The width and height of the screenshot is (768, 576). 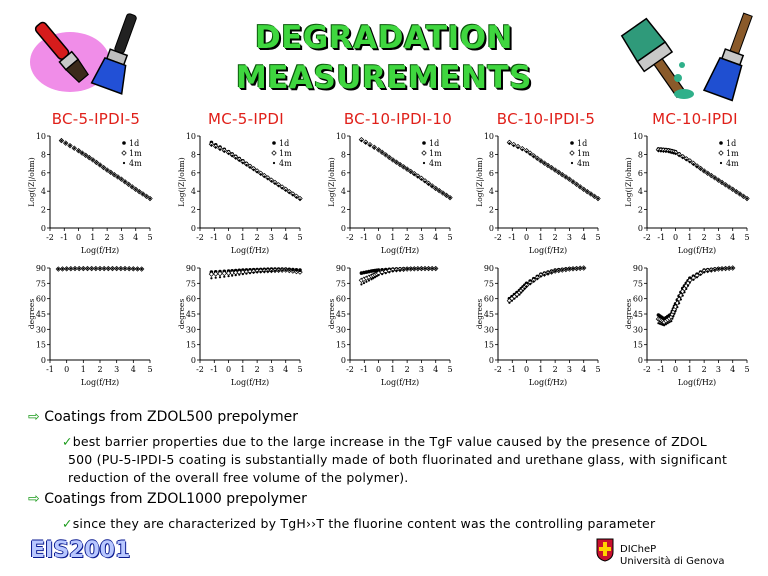 What do you see at coordinates (695, 119) in the screenshot?
I see `chart-title: MC-10-IPDI` at bounding box center [695, 119].